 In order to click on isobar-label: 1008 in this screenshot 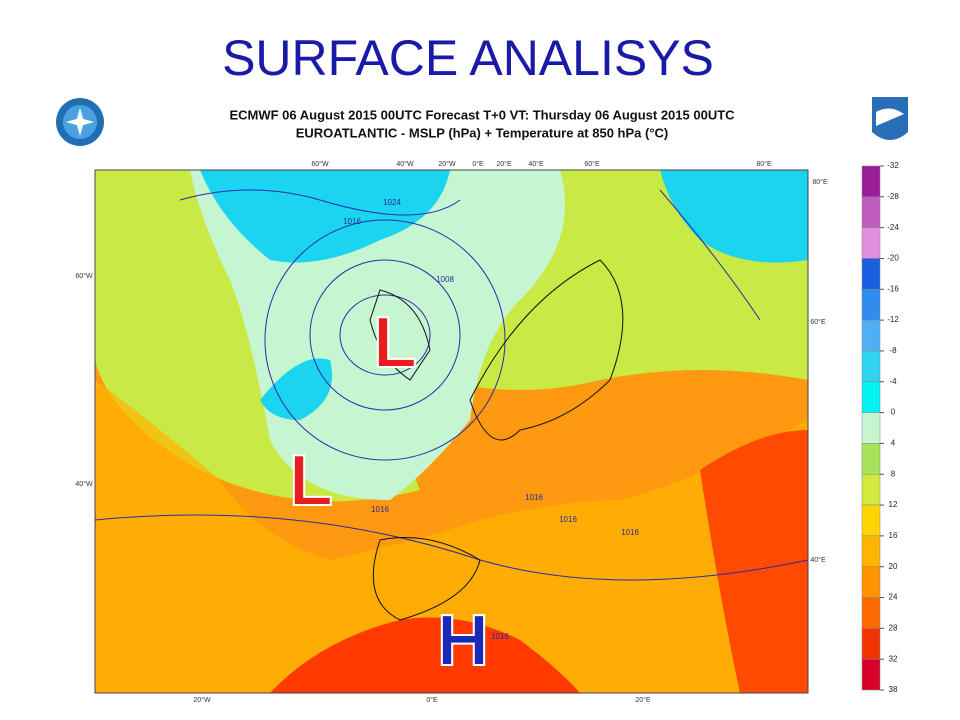, I will do `click(445, 279)`.